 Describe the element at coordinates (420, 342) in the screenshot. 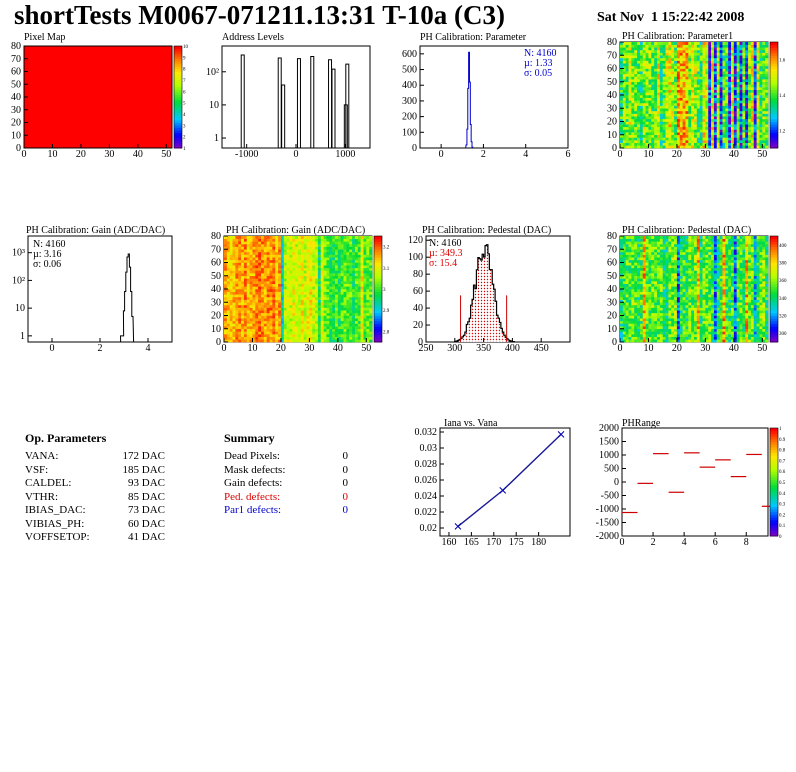

I see `y-tick-label: 0` at that location.